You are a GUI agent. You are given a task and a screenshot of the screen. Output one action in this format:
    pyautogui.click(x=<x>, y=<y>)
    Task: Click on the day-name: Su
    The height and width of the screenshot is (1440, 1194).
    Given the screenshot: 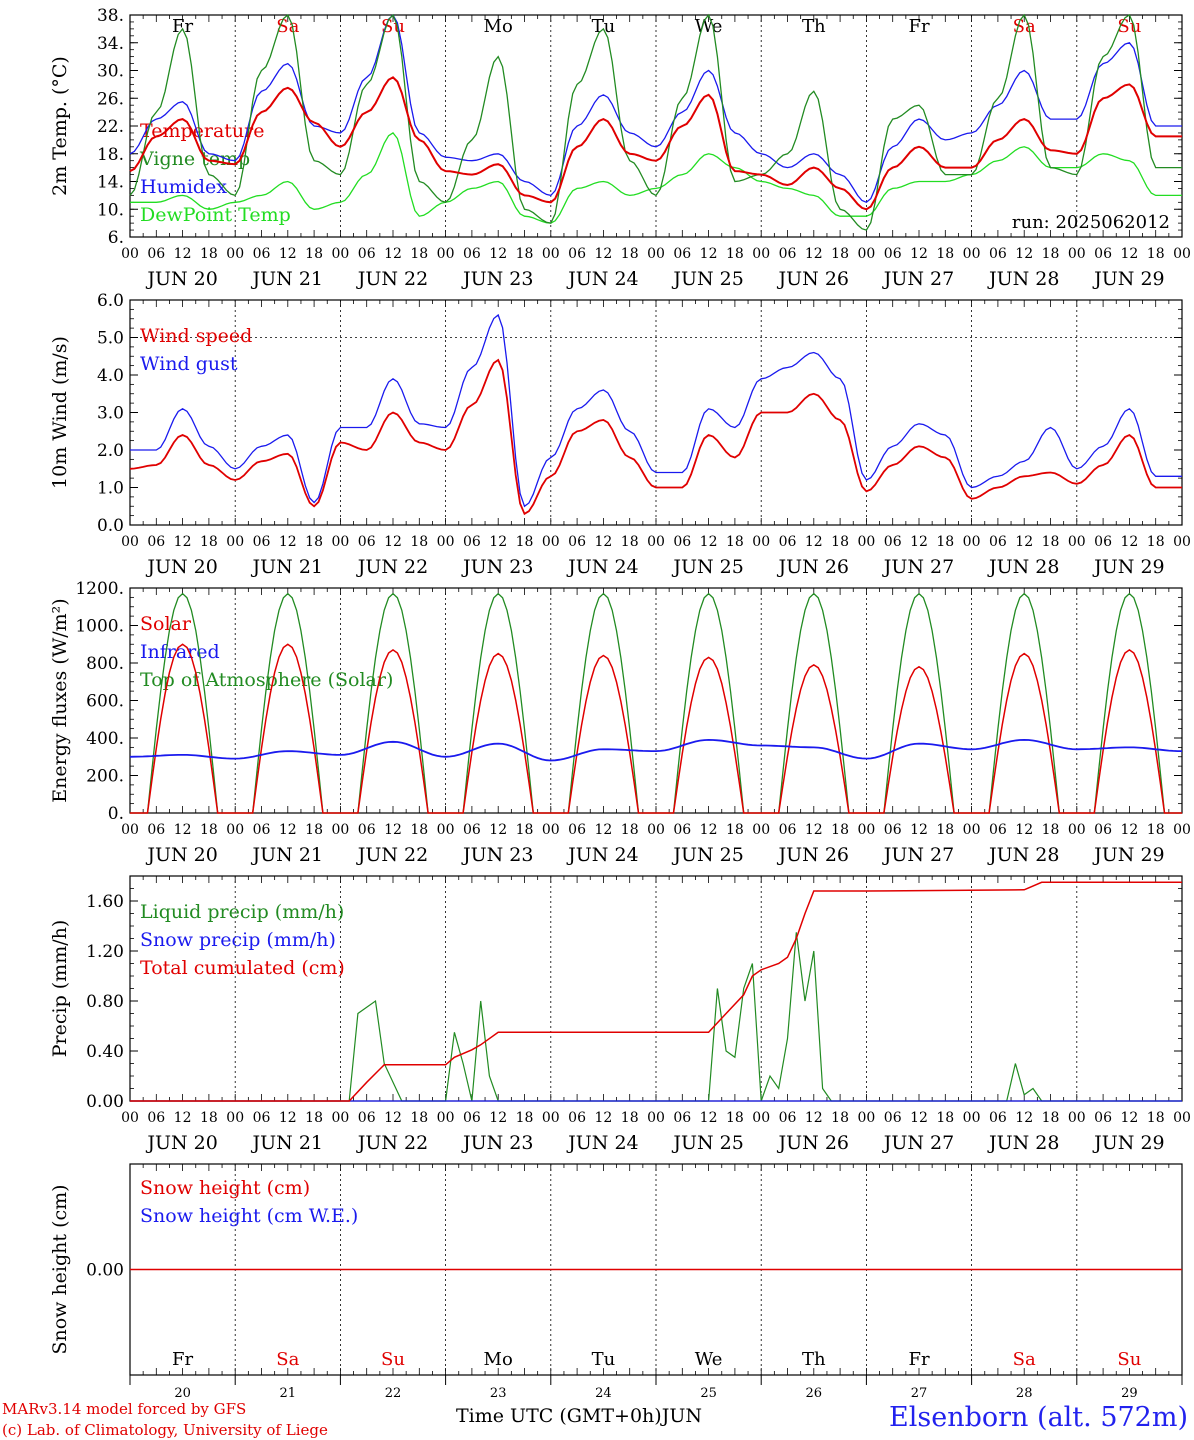 What is the action you would take?
    pyautogui.click(x=393, y=26)
    